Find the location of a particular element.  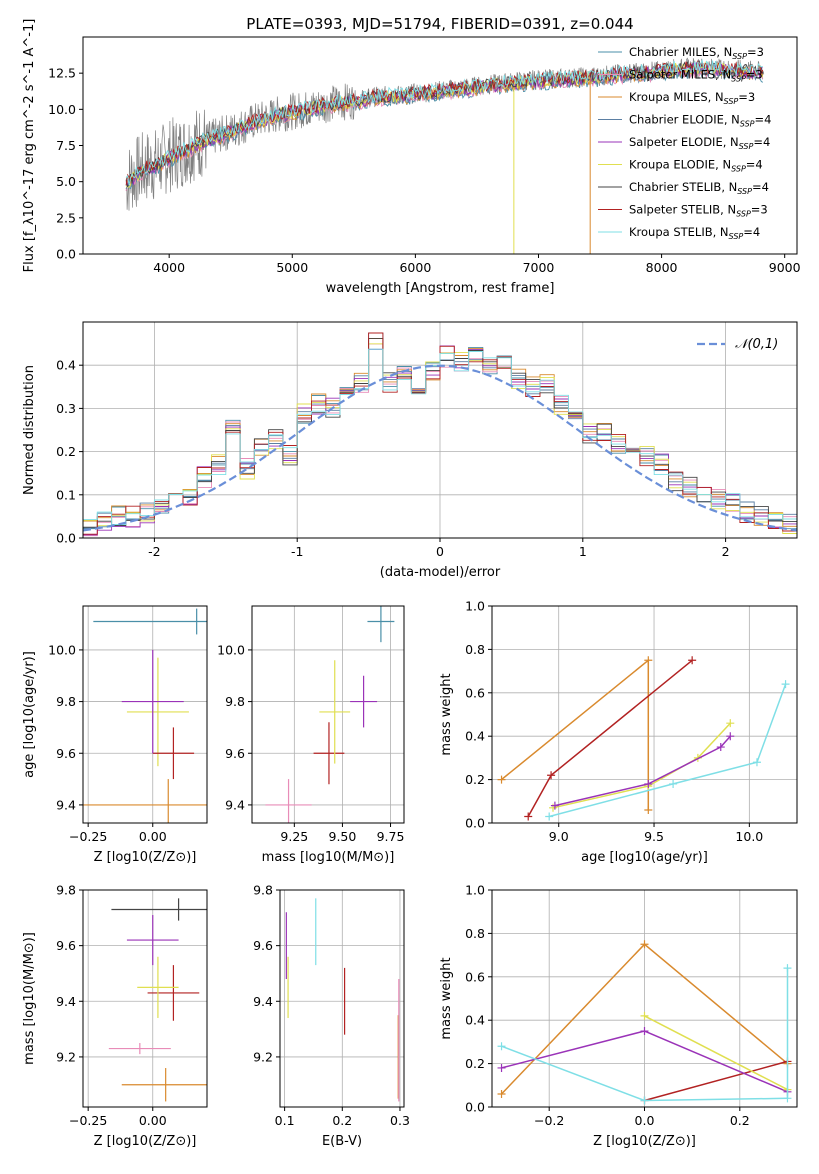

weight-vs-Z-ytick-label: 0.6 is located at coordinates (475, 976).